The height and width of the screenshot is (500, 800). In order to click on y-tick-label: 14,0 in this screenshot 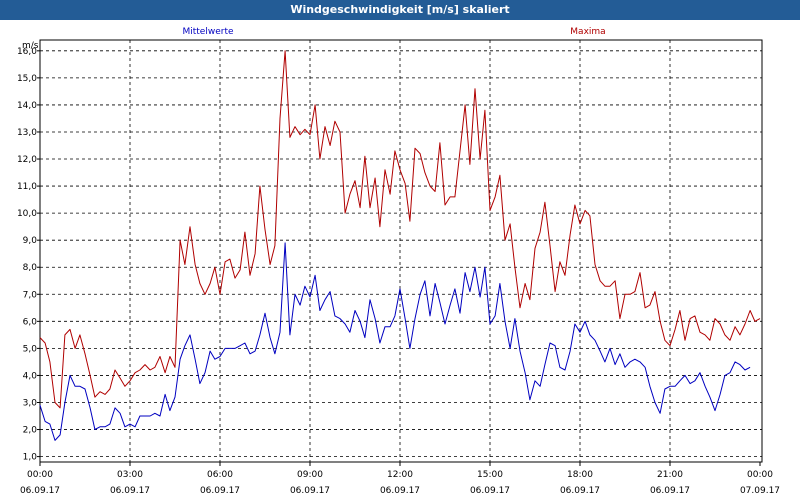, I will do `click(27, 106)`.